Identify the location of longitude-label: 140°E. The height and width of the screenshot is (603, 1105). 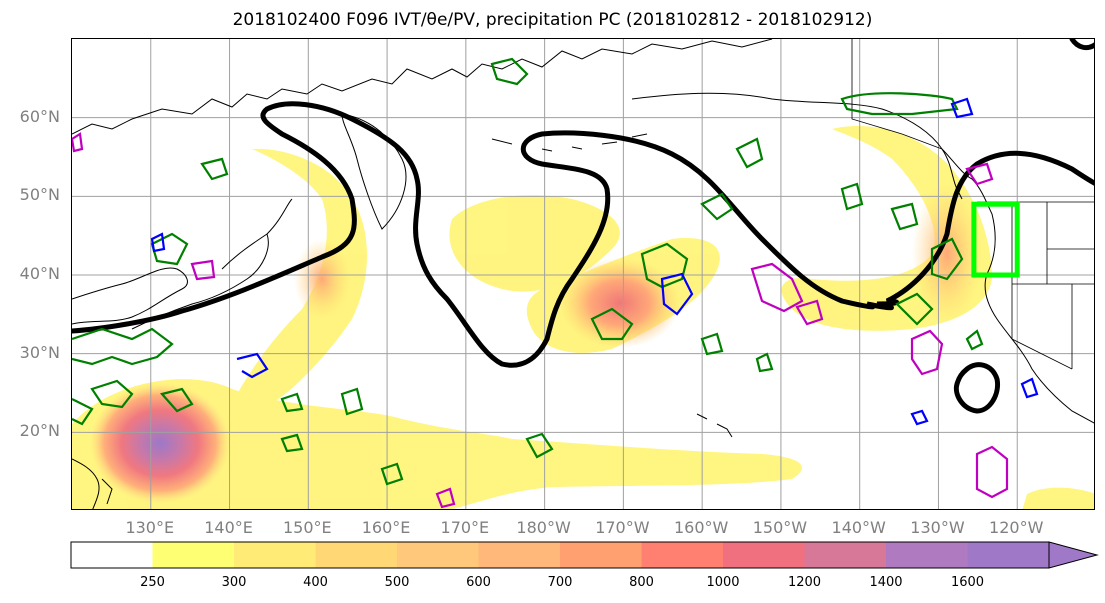
(228, 527).